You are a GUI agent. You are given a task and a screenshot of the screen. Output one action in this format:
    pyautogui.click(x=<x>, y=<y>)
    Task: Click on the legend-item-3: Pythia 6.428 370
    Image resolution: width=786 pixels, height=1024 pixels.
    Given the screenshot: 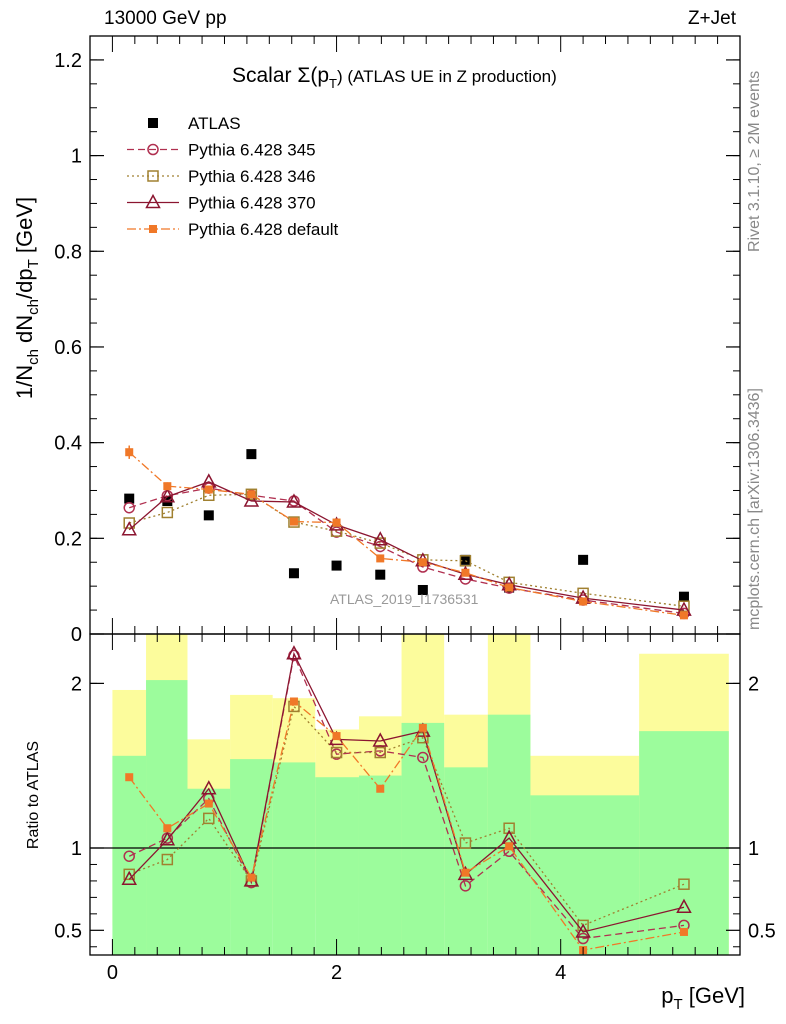 What is the action you would take?
    pyautogui.click(x=221, y=203)
    